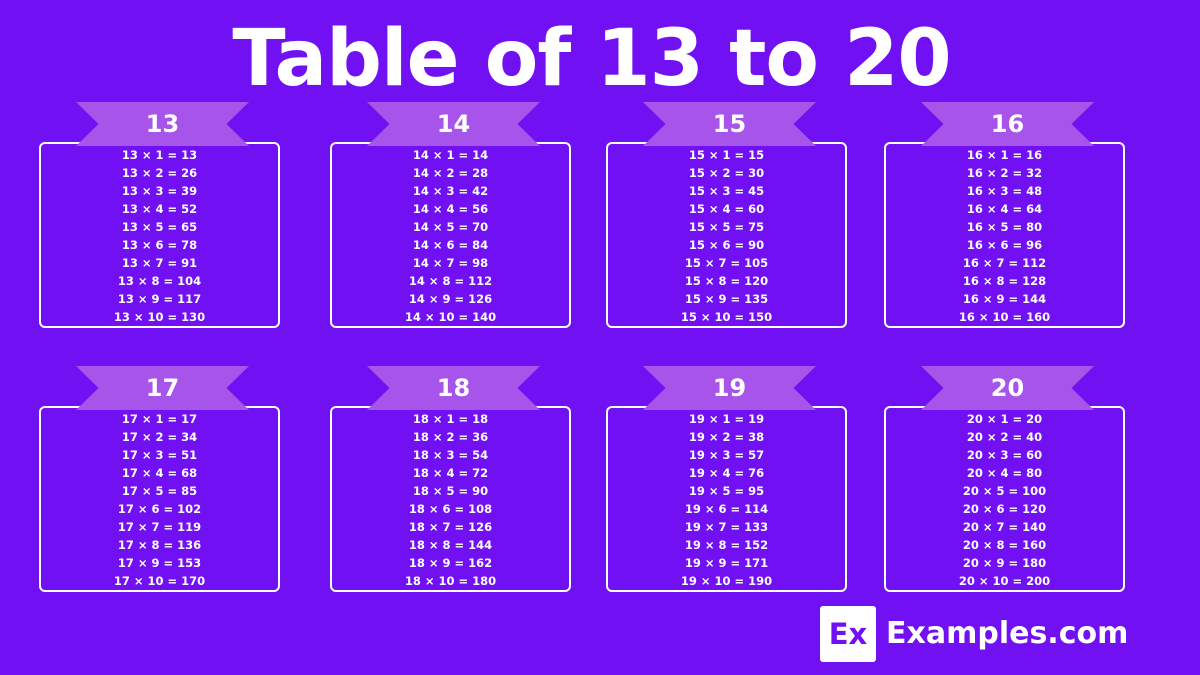 This screenshot has height=675, width=1200. I want to click on table-row: 16 × 7 = 112, so click(1004, 263).